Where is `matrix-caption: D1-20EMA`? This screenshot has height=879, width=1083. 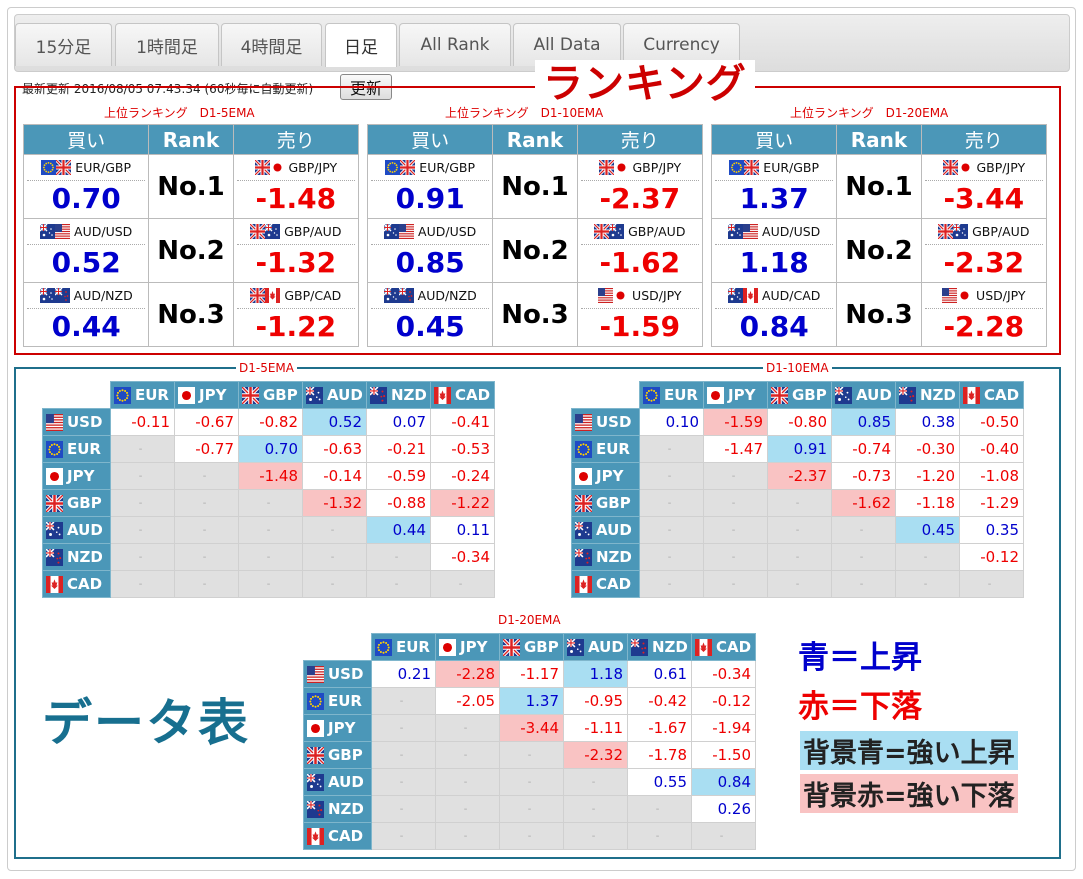
matrix-caption: D1-20EMA is located at coordinates (529, 620).